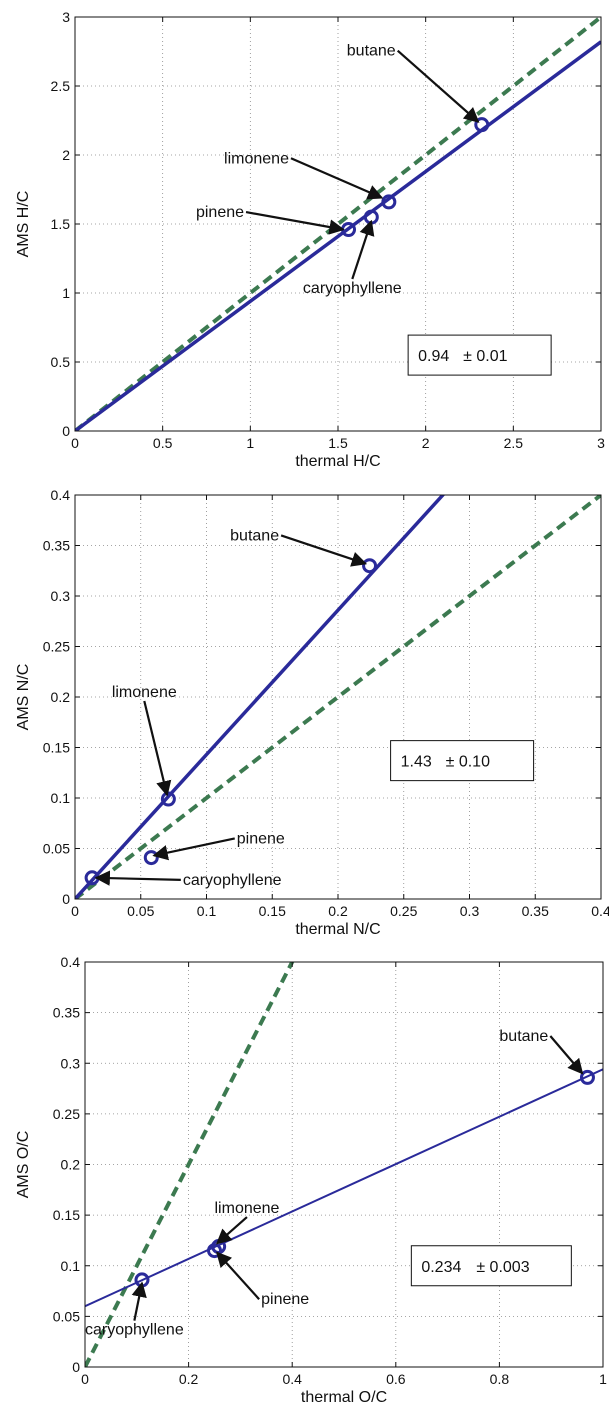 This screenshot has height=1419, width=609. I want to click on y-tick-label: 2, so click(66, 155).